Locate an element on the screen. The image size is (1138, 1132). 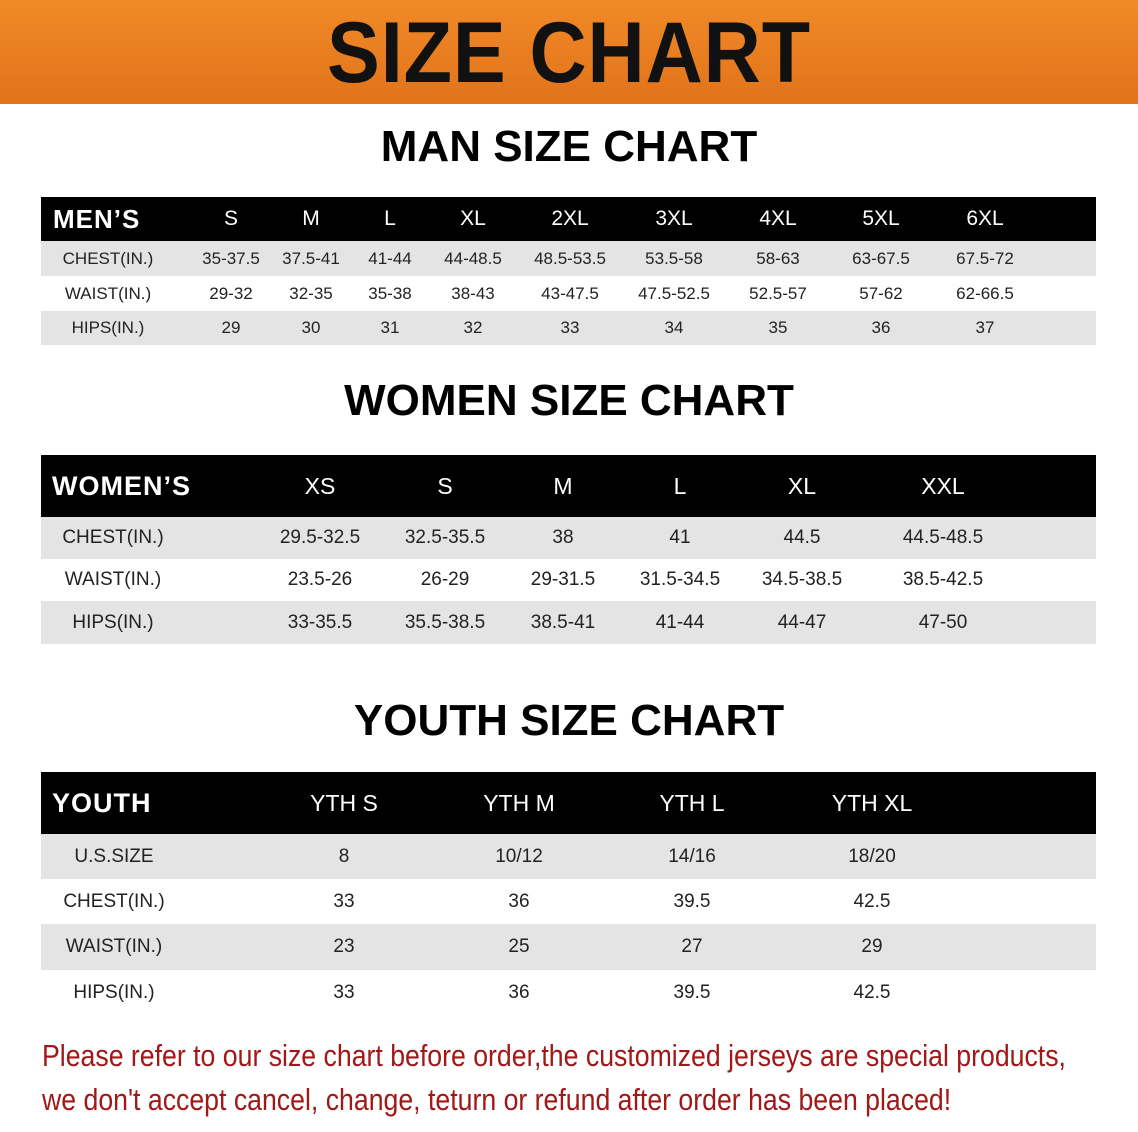
table-row: U.S.SIZE 8 10/12 14/16 18/20 is located at coordinates (568, 856).